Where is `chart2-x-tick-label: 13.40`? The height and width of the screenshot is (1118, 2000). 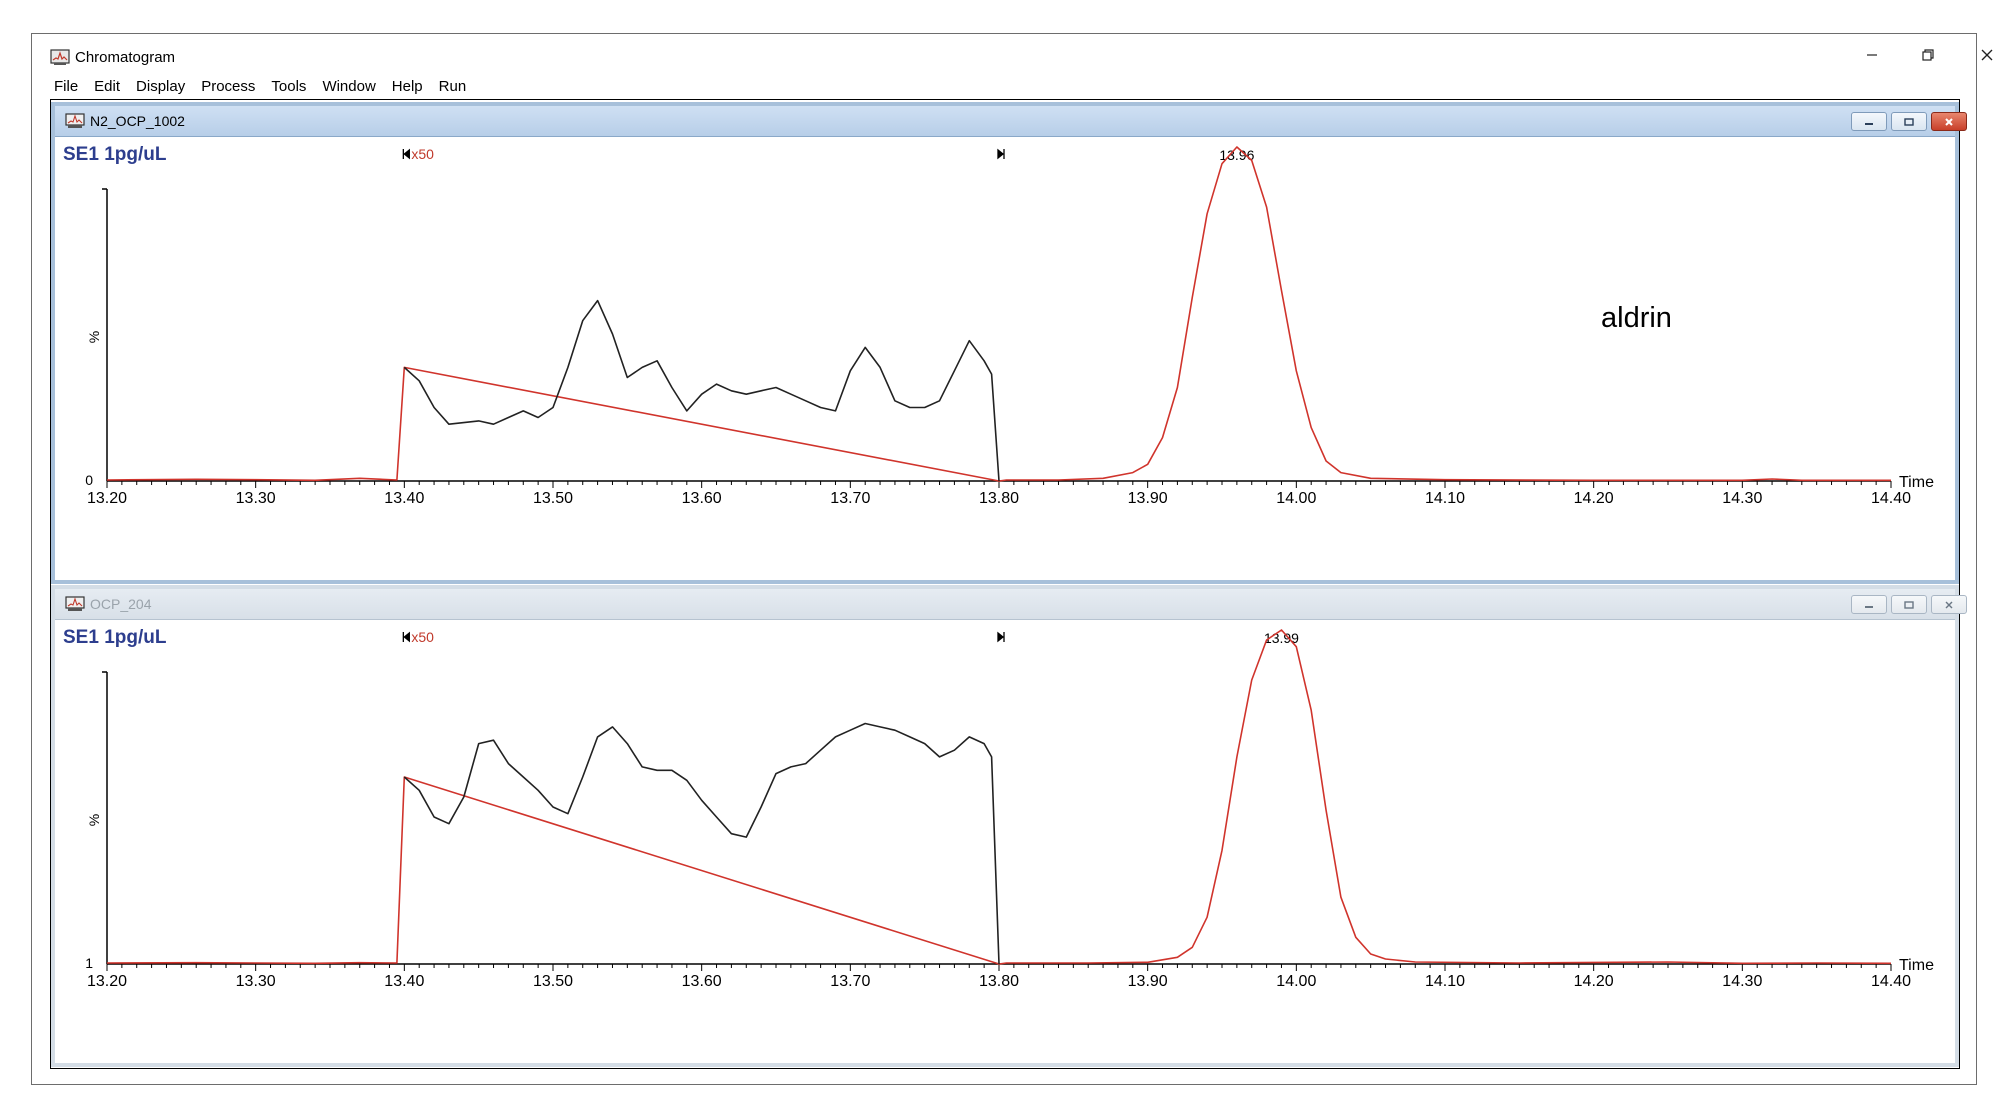 chart2-x-tick-label: 13.40 is located at coordinates (404, 981).